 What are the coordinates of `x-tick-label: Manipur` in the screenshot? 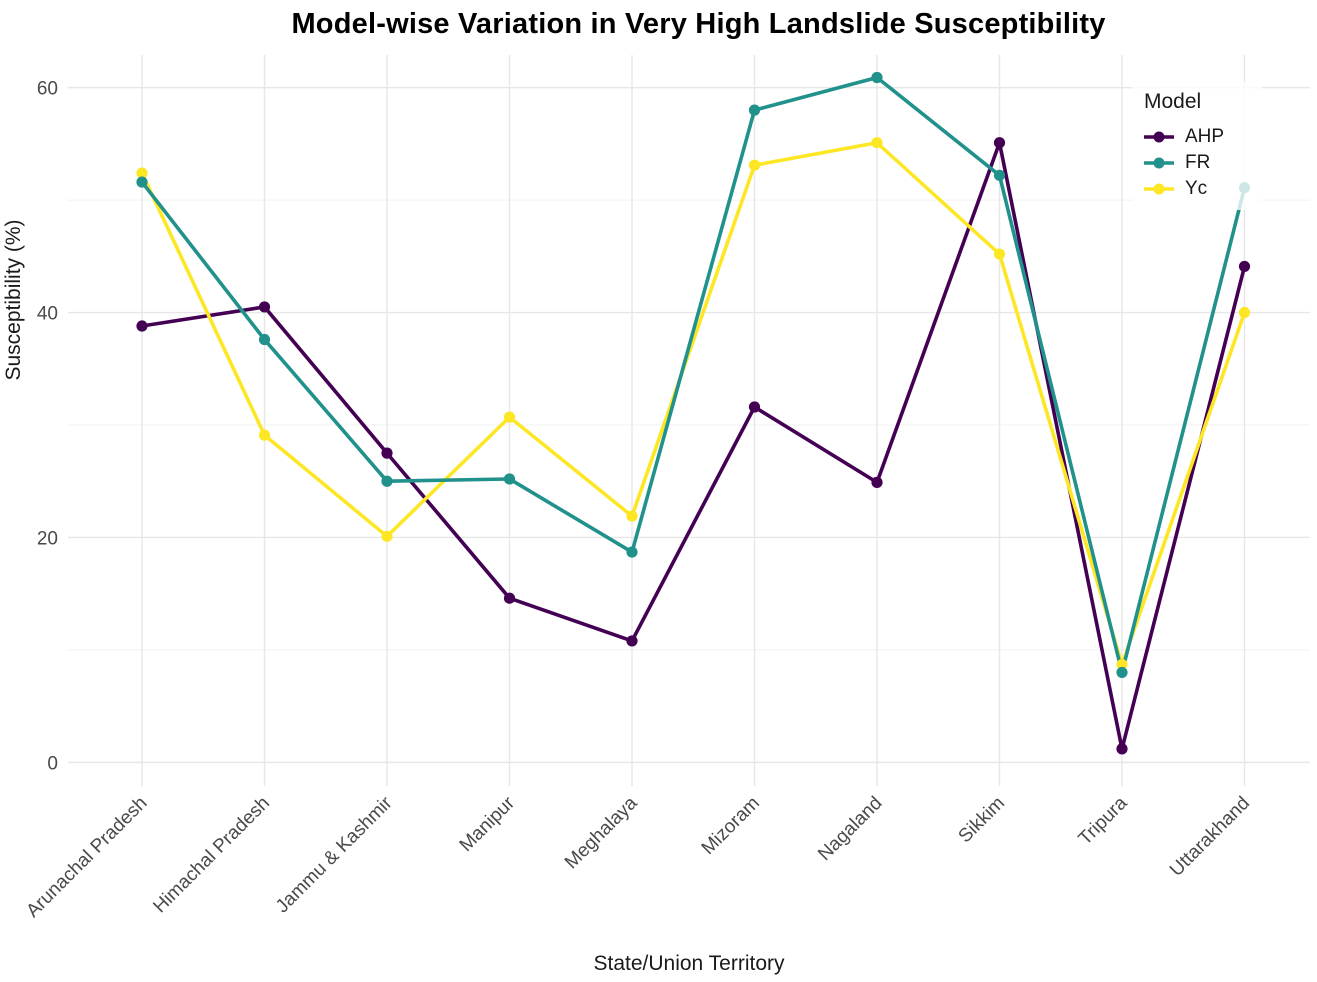 It's located at (488, 824).